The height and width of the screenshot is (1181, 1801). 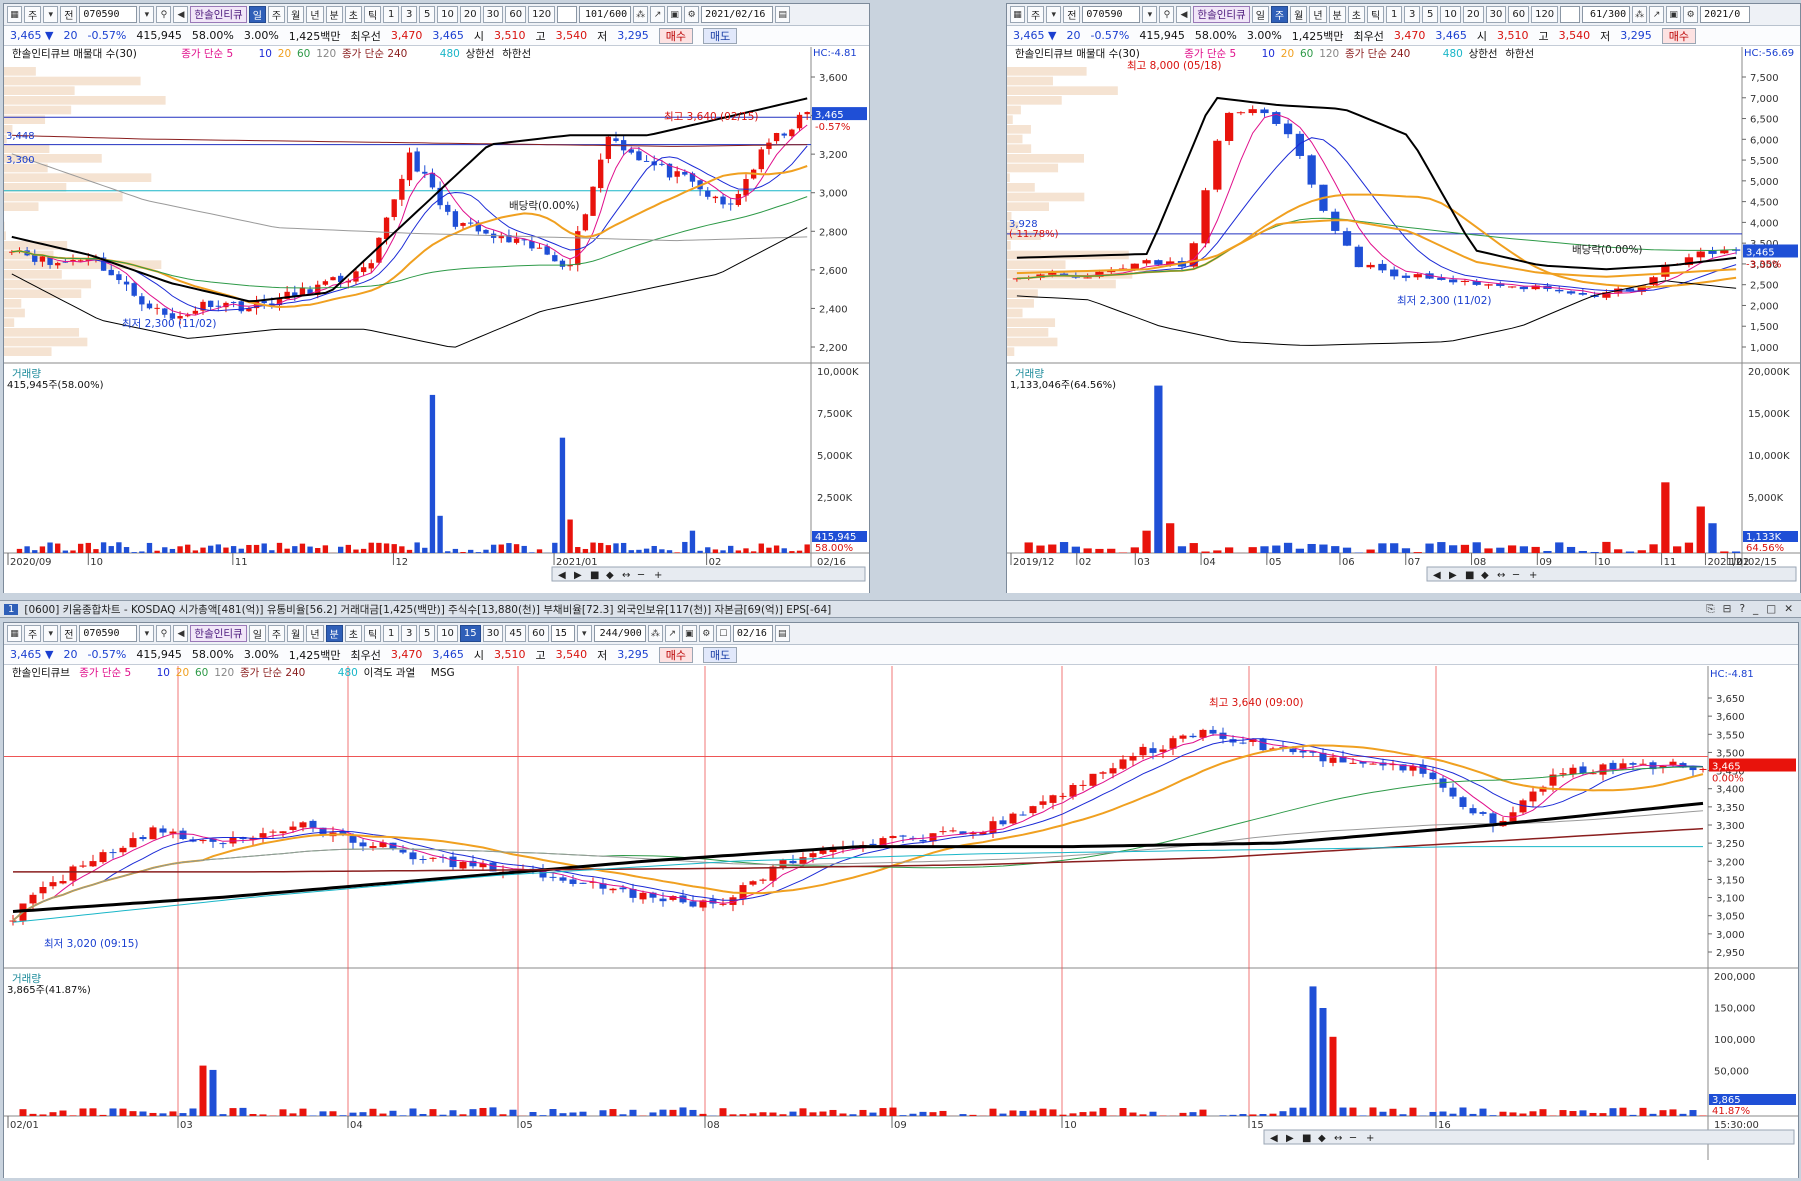 What do you see at coordinates (605, 14) in the screenshot?
I see `data-count-input: 101/600` at bounding box center [605, 14].